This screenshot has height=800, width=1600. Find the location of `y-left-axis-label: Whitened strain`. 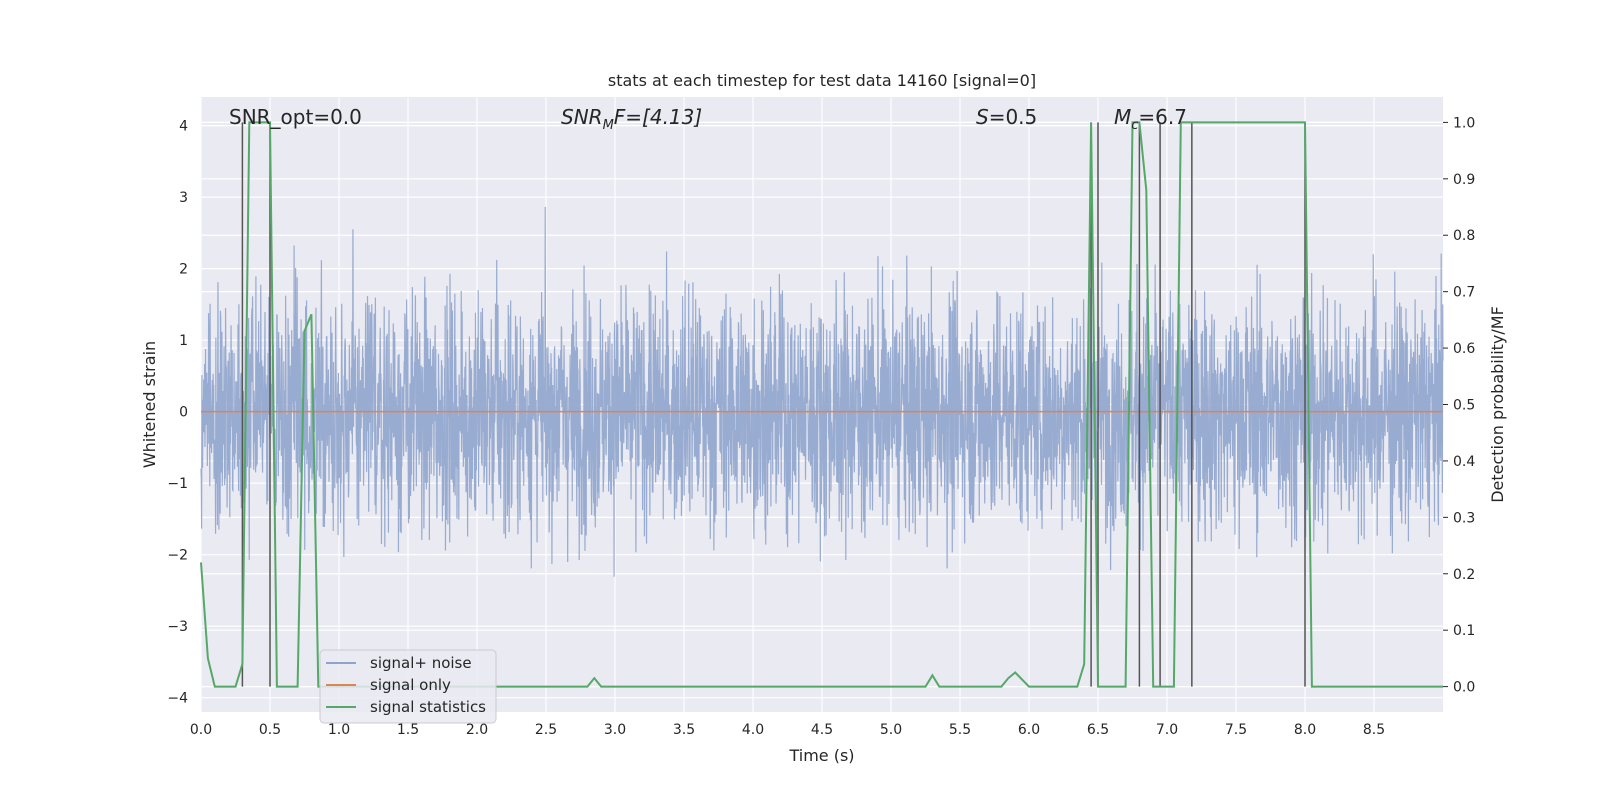

y-left-axis-label: Whitened strain is located at coordinates (149, 404).